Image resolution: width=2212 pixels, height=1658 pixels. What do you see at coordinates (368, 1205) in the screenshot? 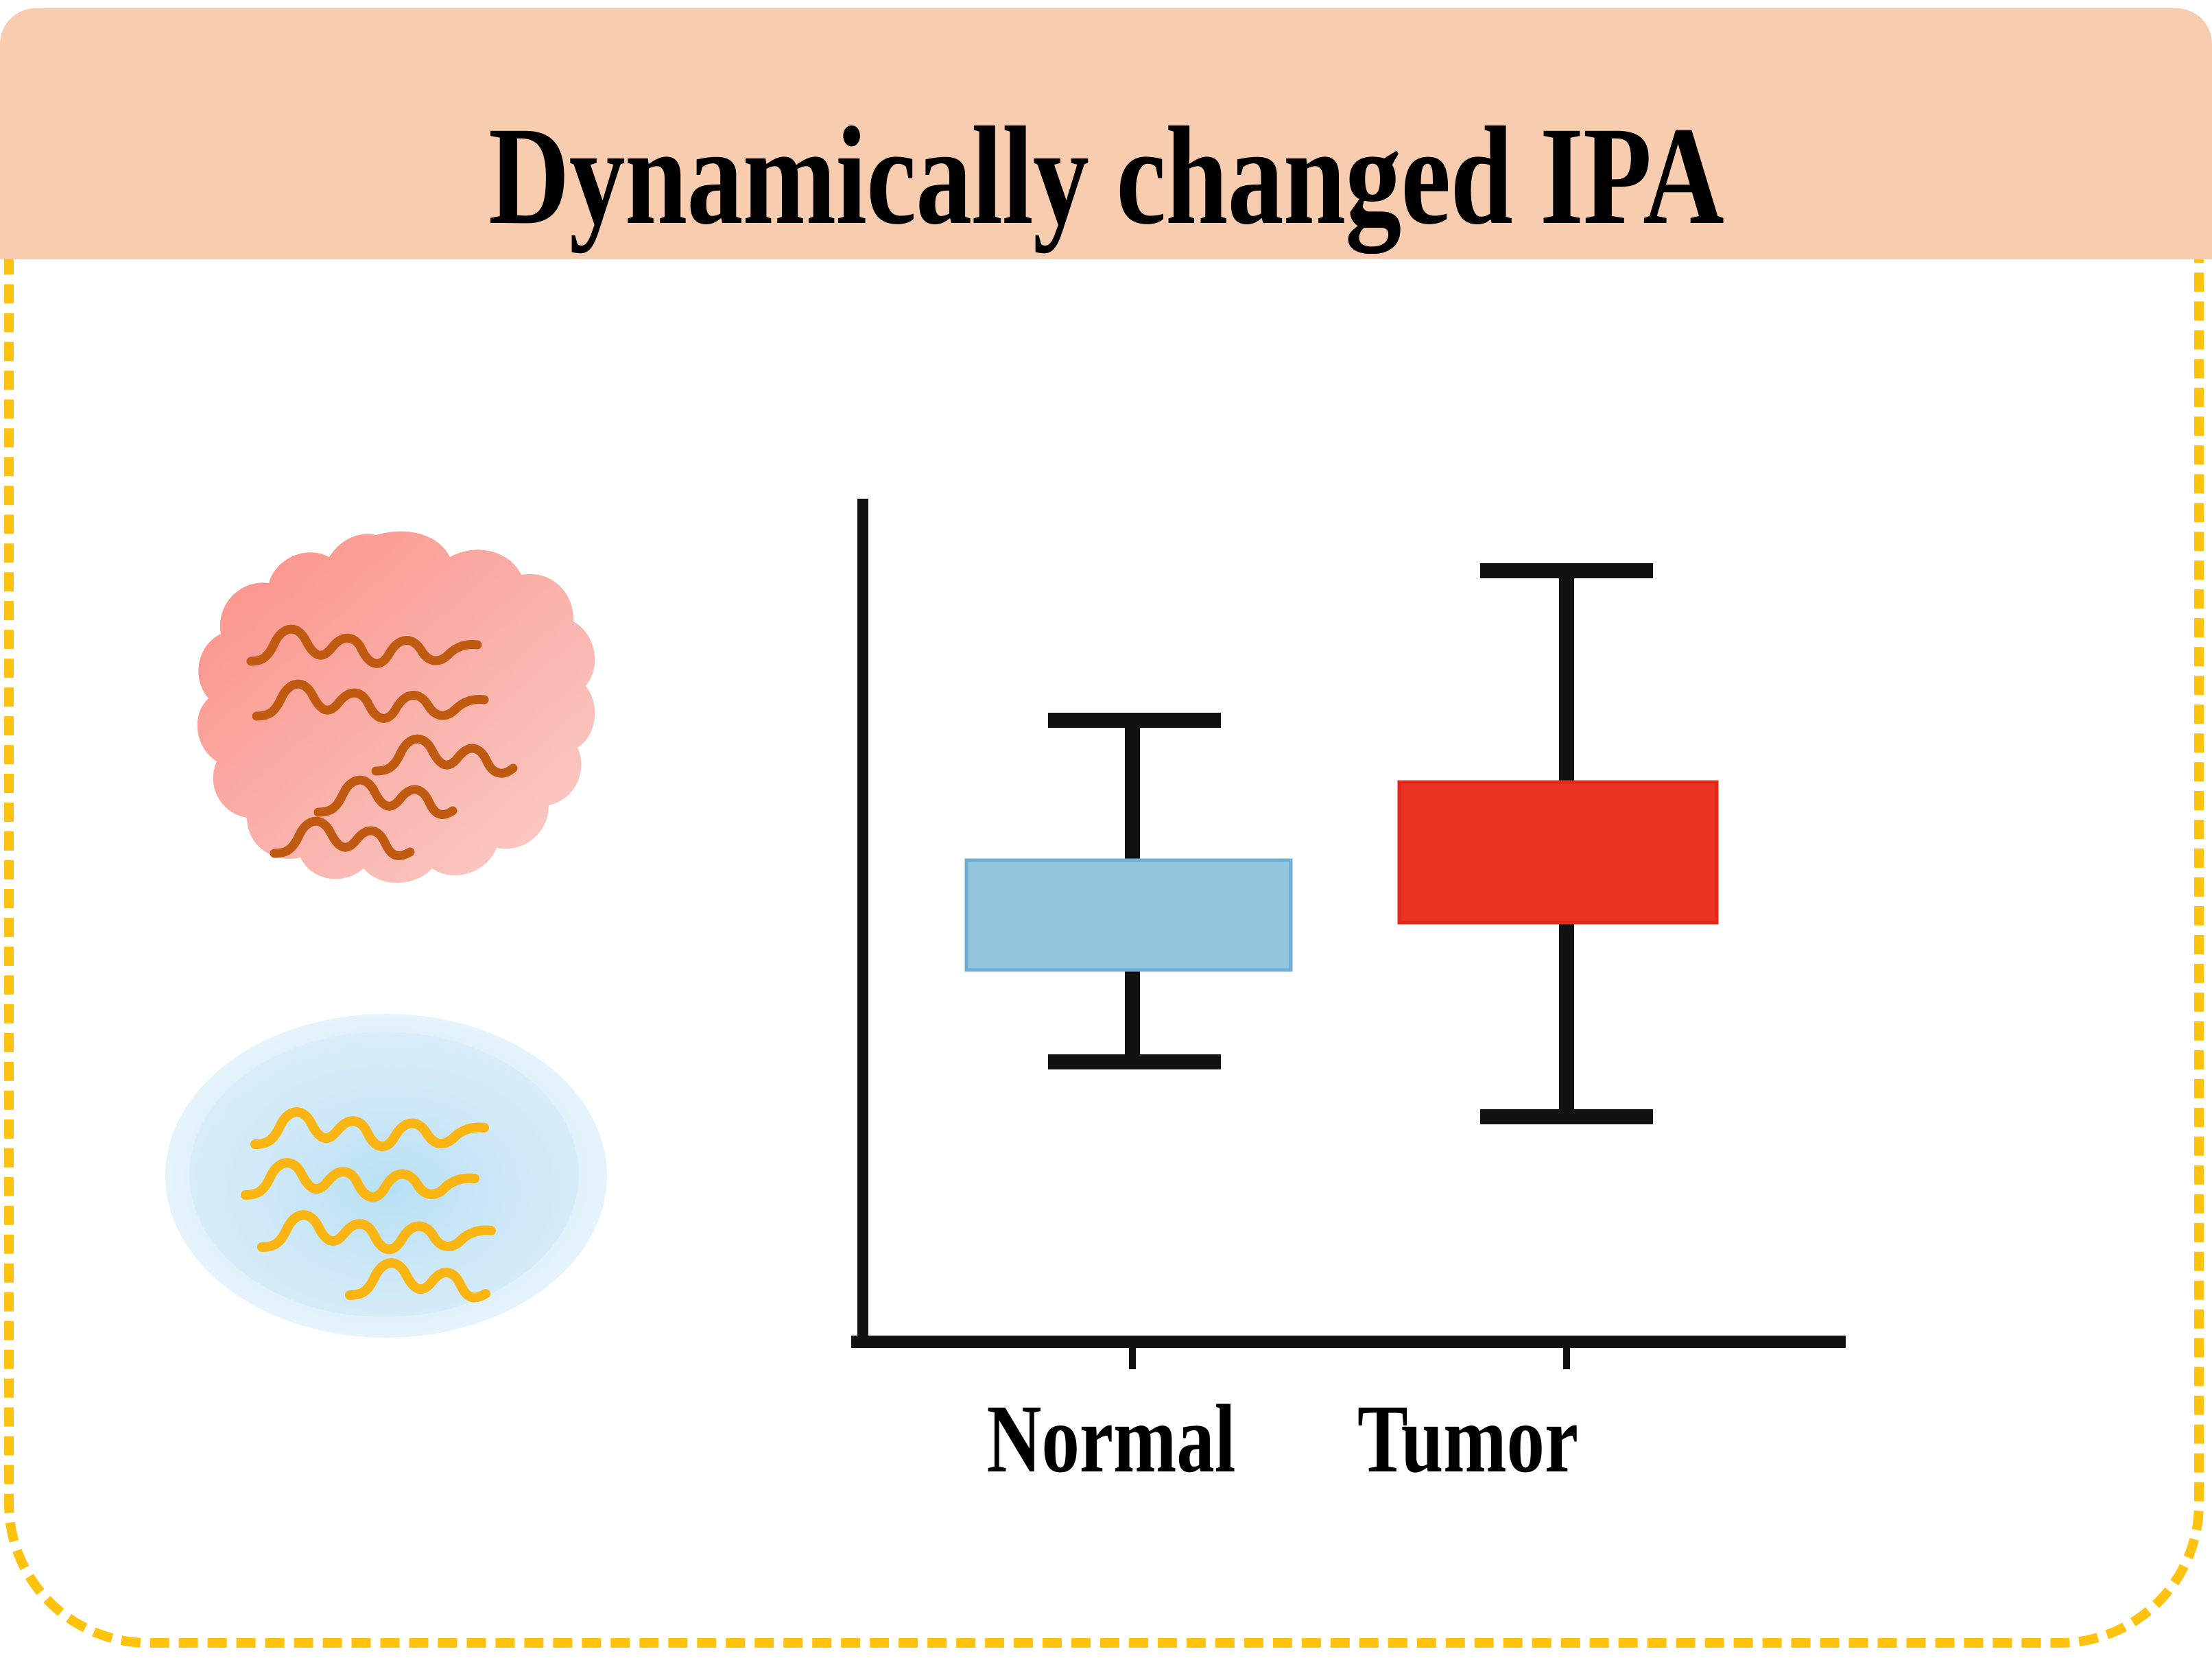
I see `normal-squiggles` at bounding box center [368, 1205].